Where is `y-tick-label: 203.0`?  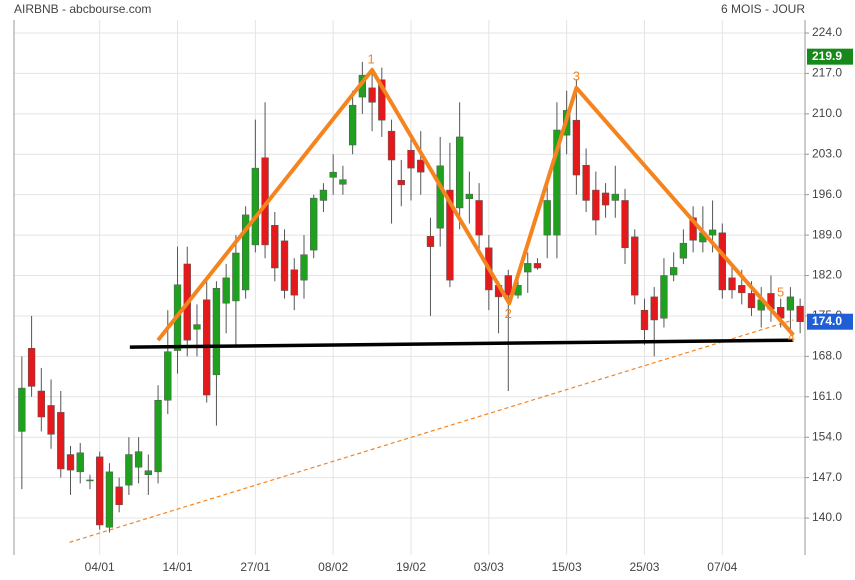 y-tick-label: 203.0 is located at coordinates (827, 153).